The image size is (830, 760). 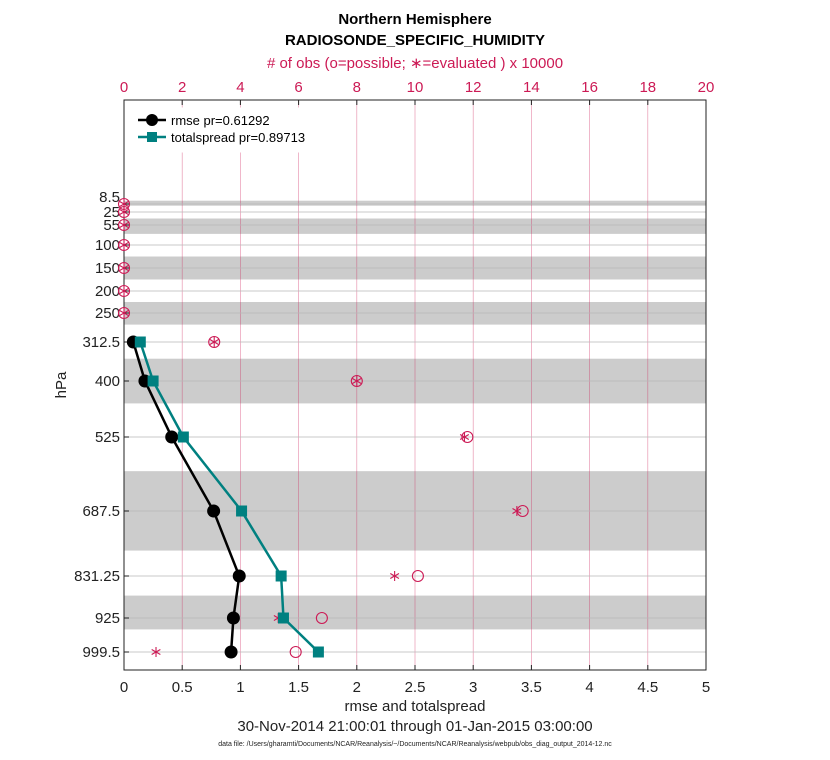 I want to click on top-tick-label: 16, so click(x=589, y=87).